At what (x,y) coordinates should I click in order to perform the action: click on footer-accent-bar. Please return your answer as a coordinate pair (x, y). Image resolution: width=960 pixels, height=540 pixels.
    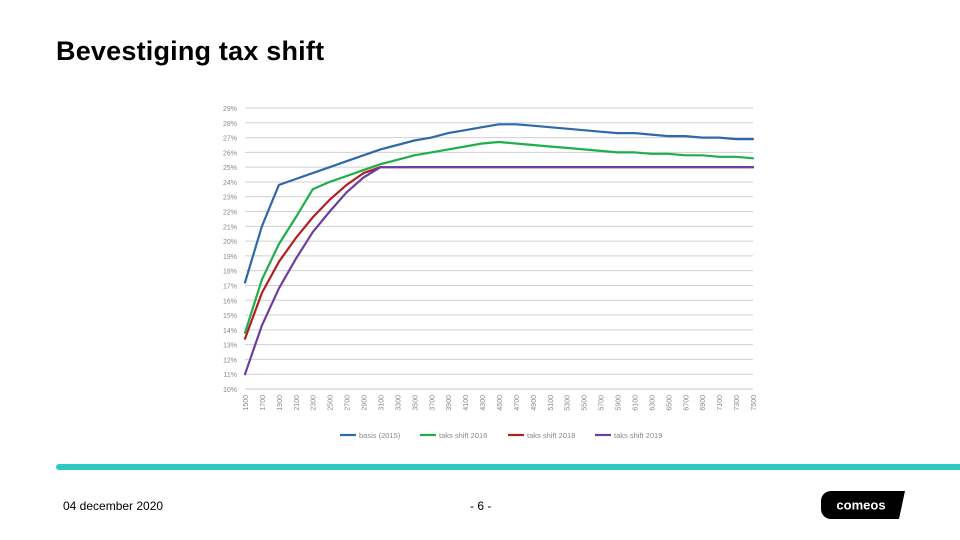
    Looking at the image, I should click on (508, 467).